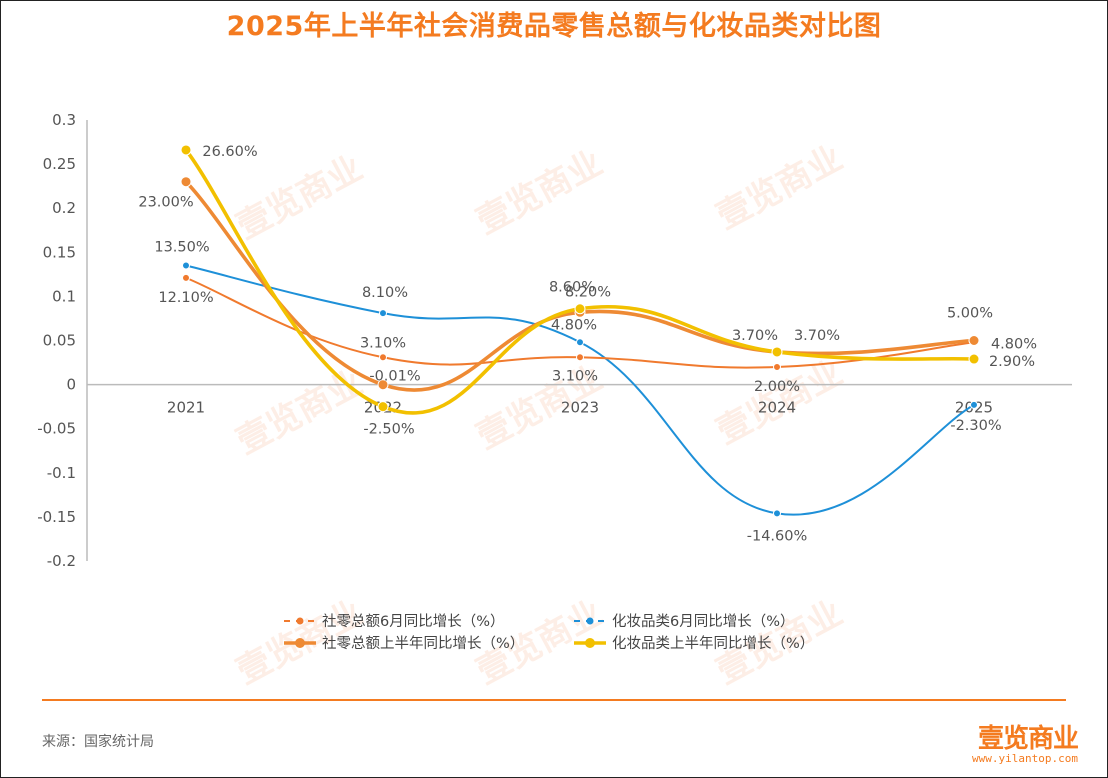 Image resolution: width=1108 pixels, height=778 pixels. What do you see at coordinates (574, 325) in the screenshot?
I see `data-label-cosmetics_june: 4.80%` at bounding box center [574, 325].